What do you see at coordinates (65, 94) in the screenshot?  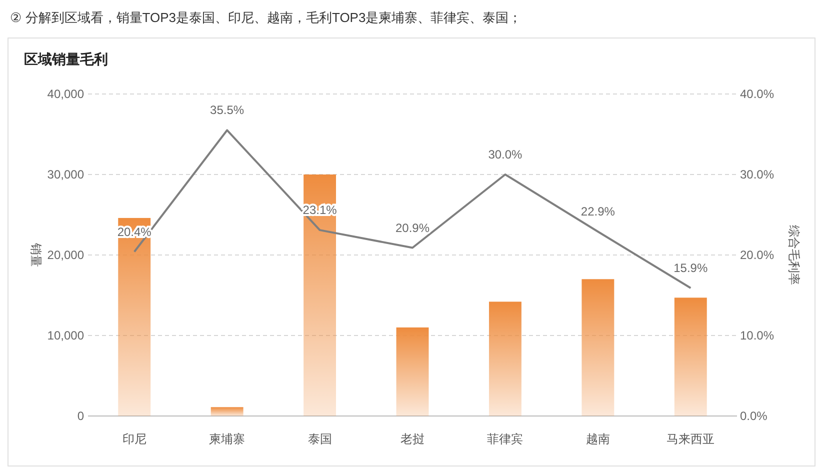 I see `y-tick-label: 40,000` at bounding box center [65, 94].